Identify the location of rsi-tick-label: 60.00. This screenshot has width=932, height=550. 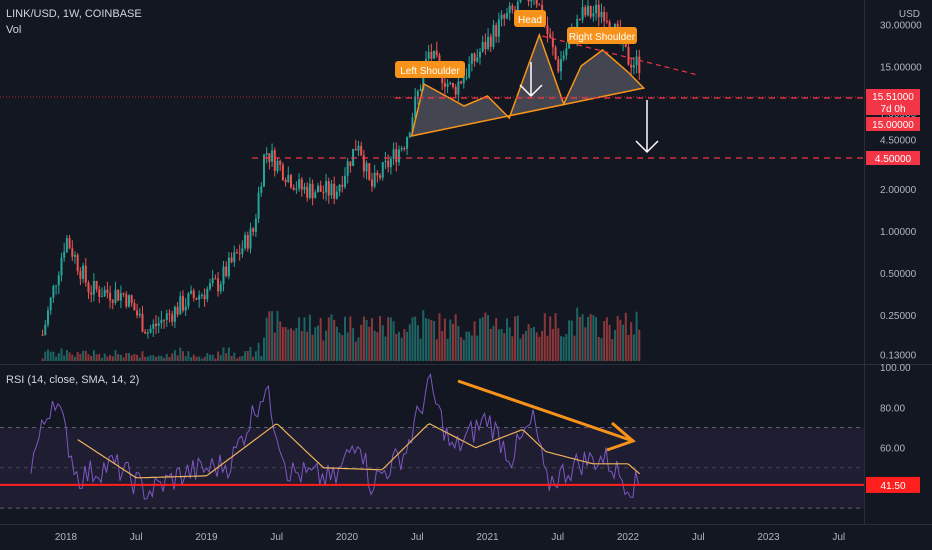
(892, 449).